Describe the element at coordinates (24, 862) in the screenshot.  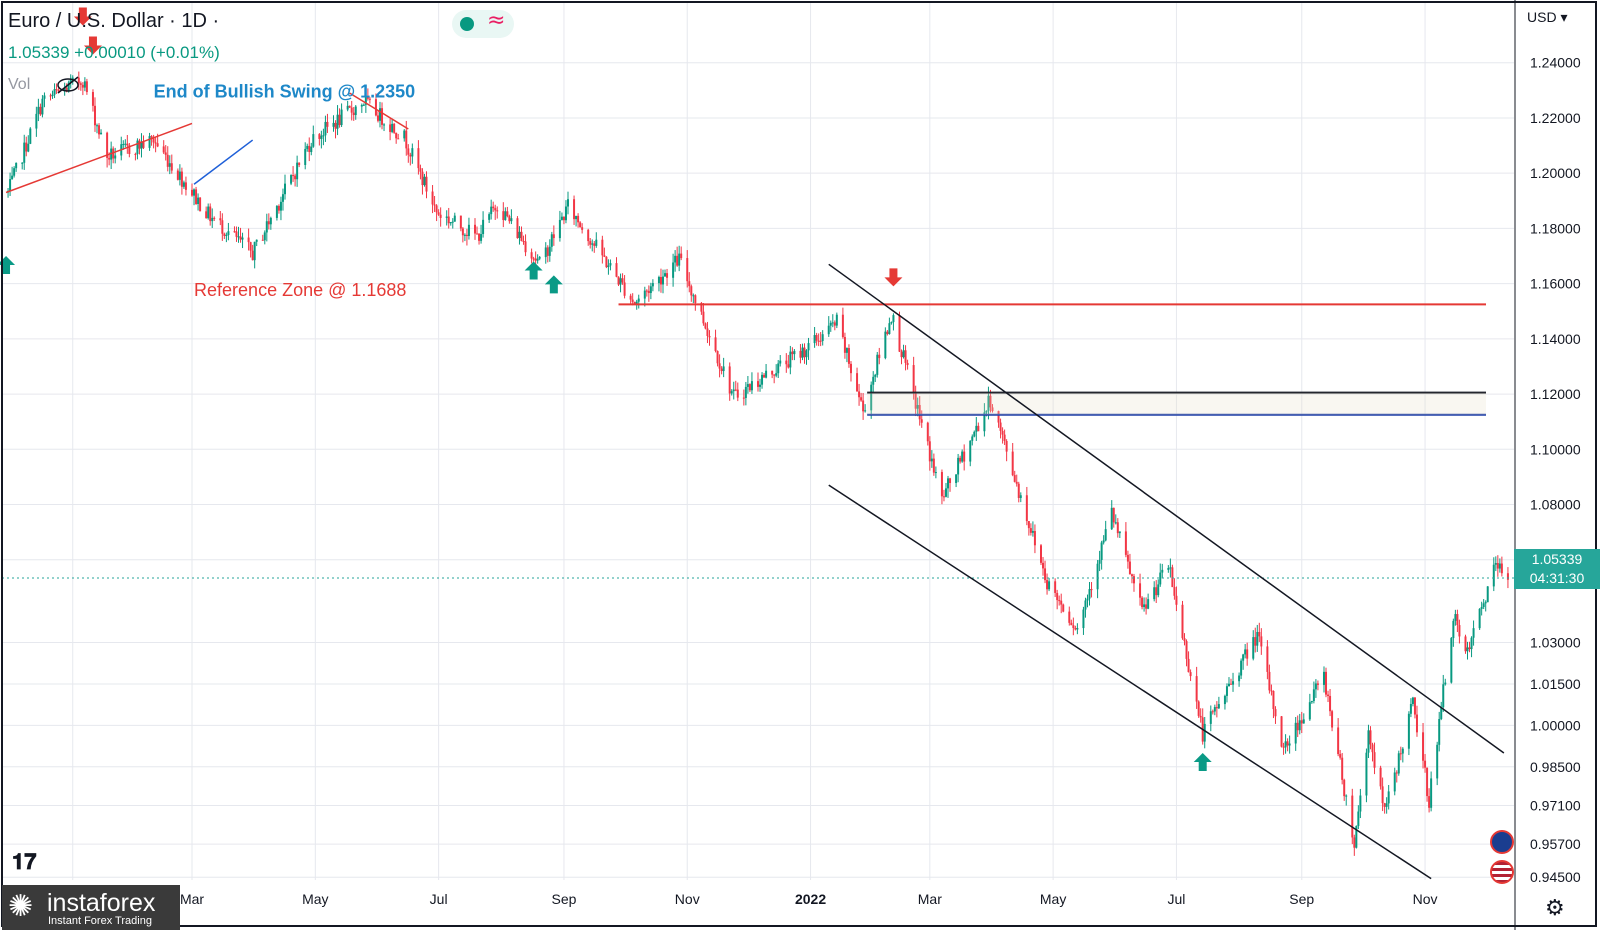
I see `tradingview-logo-icon: 𝟏𝟕` at that location.